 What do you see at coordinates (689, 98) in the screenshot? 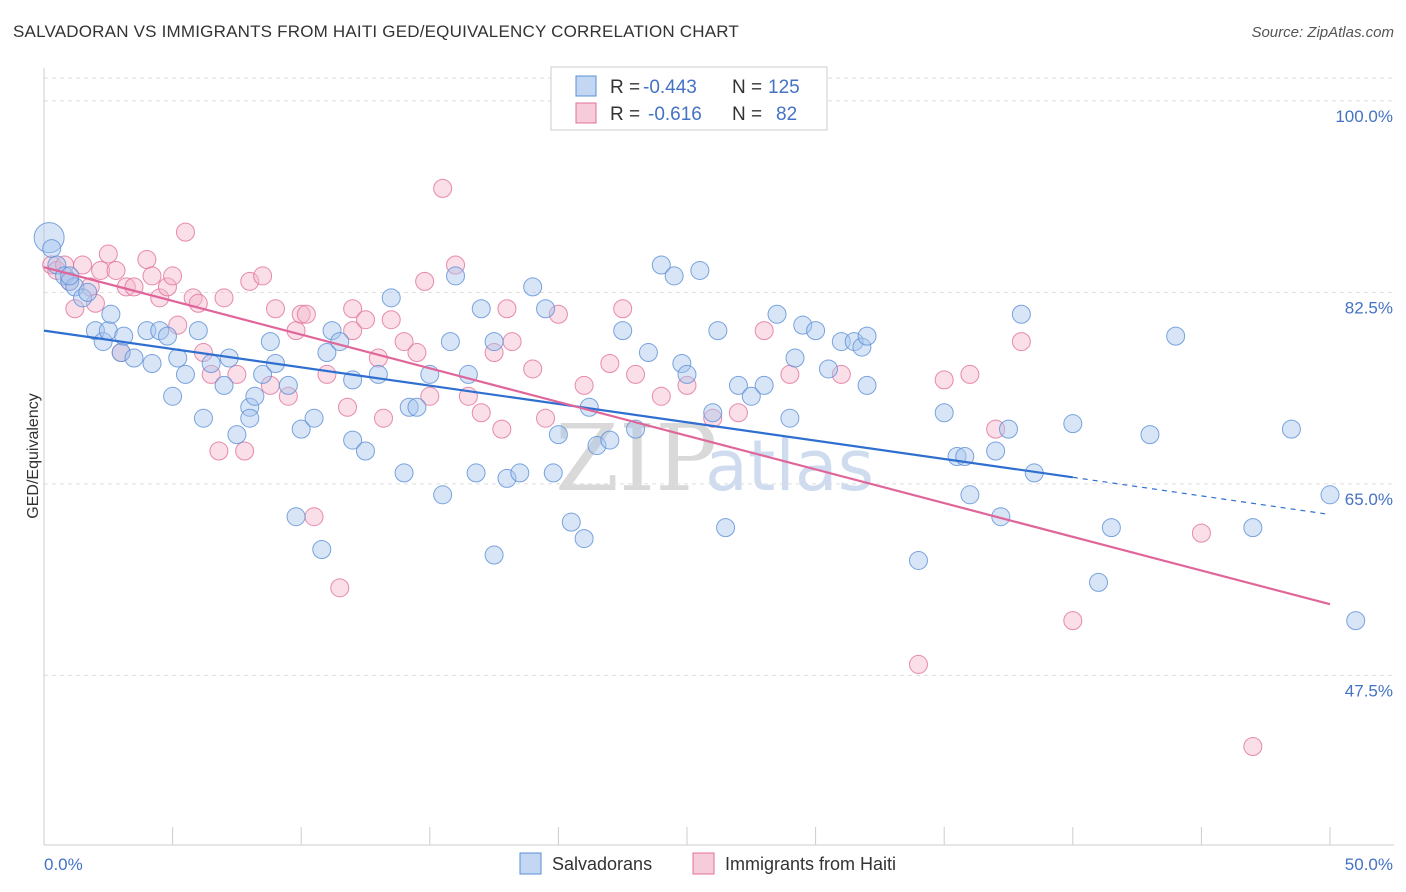
I see `stats-legend-box` at bounding box center [689, 98].